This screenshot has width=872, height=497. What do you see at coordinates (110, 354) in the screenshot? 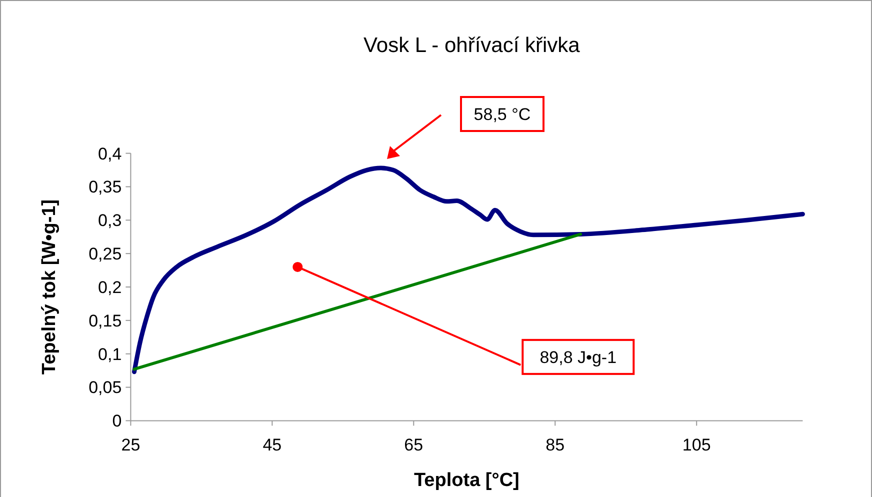
I see `y-tick-label: 0,1` at bounding box center [110, 354].